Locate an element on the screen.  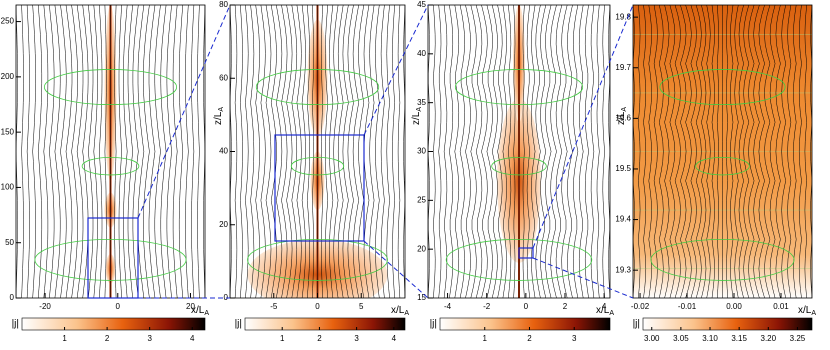
y-label-sub: A is located at coordinates (419, 109).